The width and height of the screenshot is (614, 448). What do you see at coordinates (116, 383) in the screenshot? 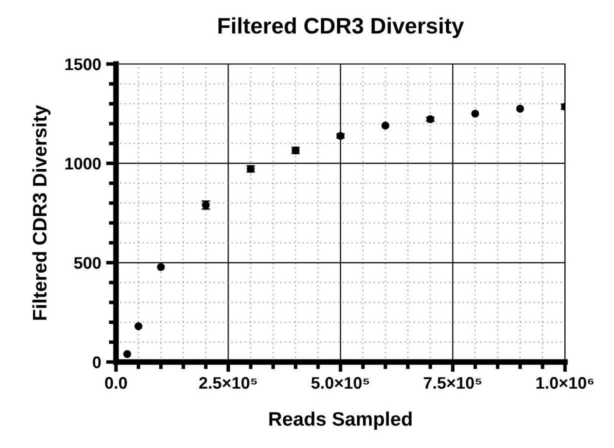
I see `x-tick-label: 0.0` at bounding box center [116, 383].